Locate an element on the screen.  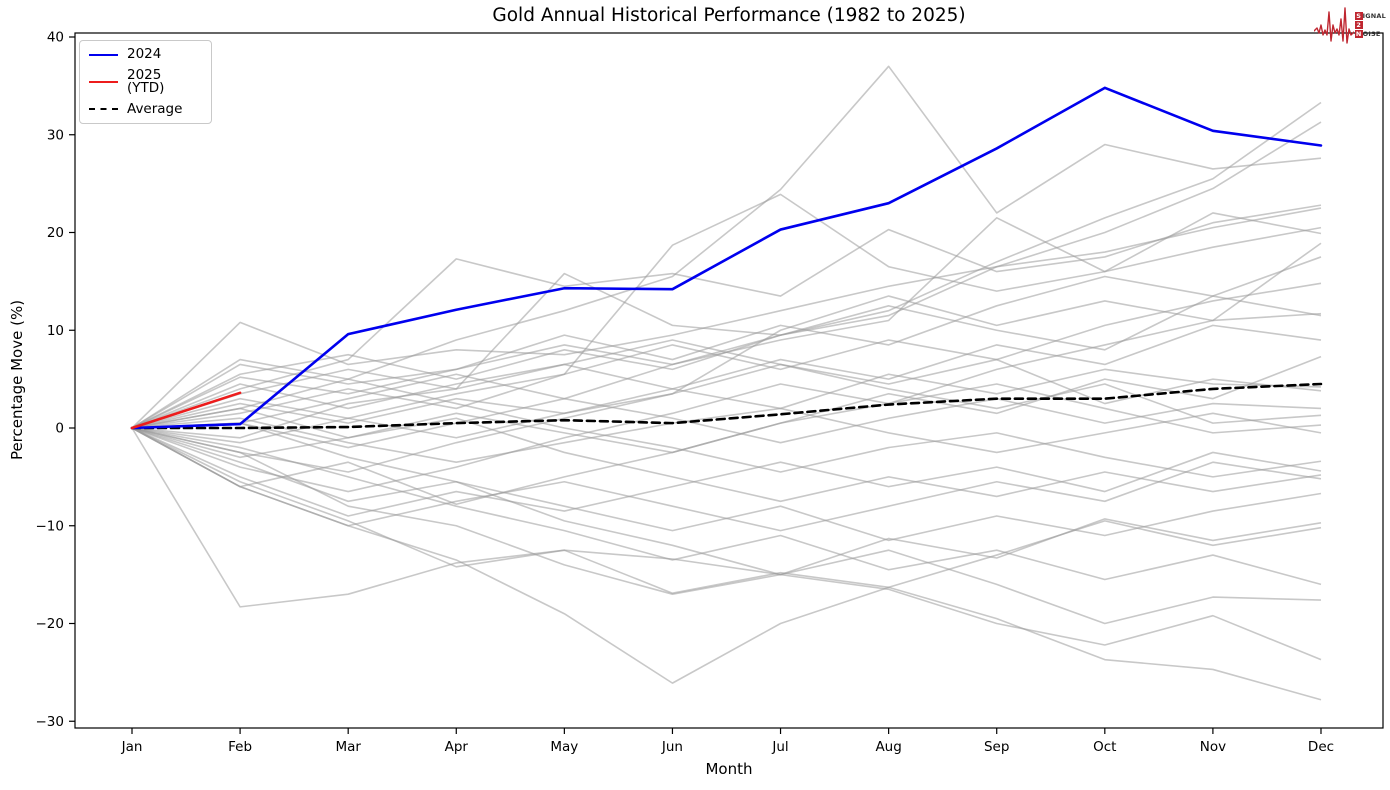
logo-letter-n: N is located at coordinates (1358, 33).